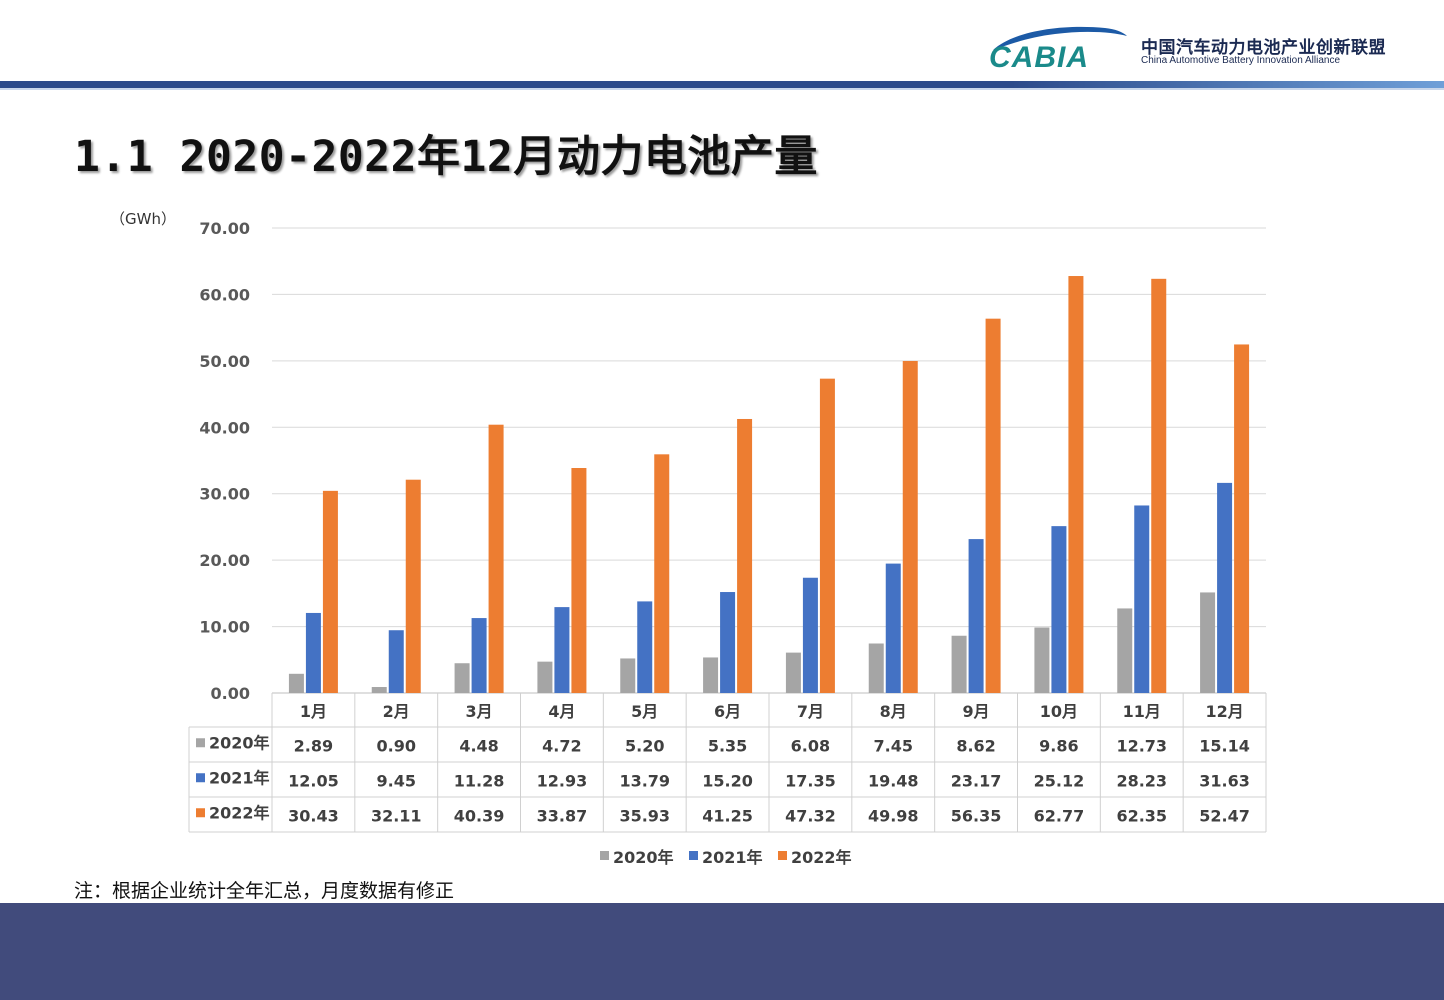 The width and height of the screenshot is (1444, 1000). I want to click on table-series-label: 2020年, so click(239, 742).